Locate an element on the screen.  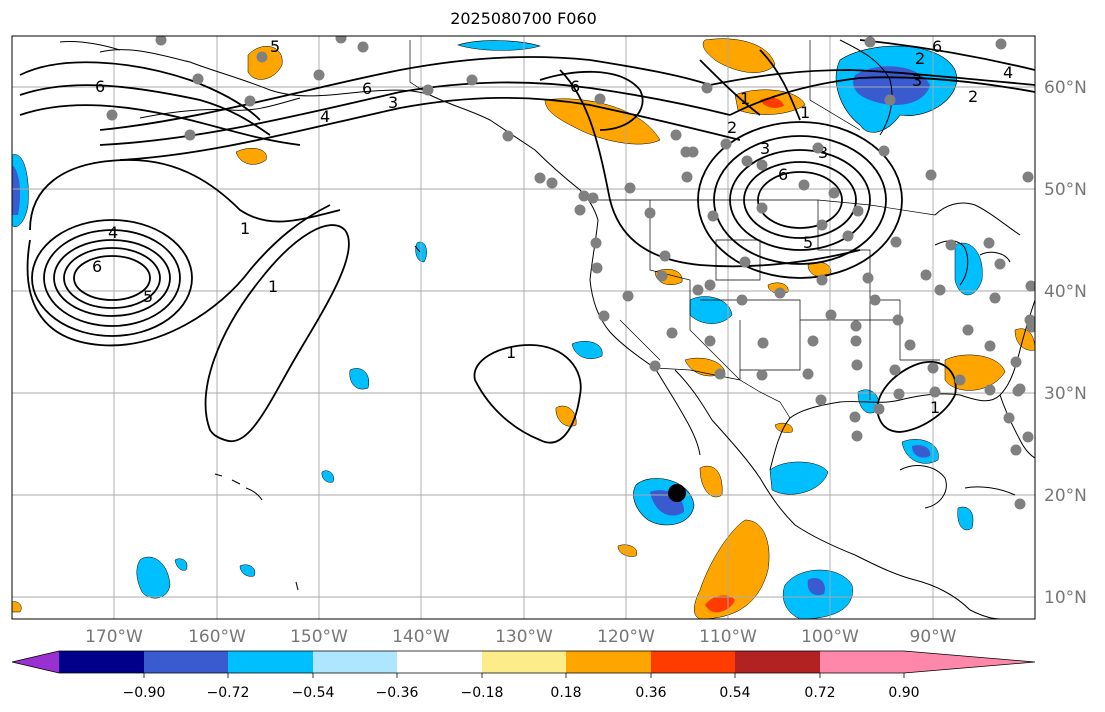
lat-tick-label: 60°N is located at coordinates (1065, 88).